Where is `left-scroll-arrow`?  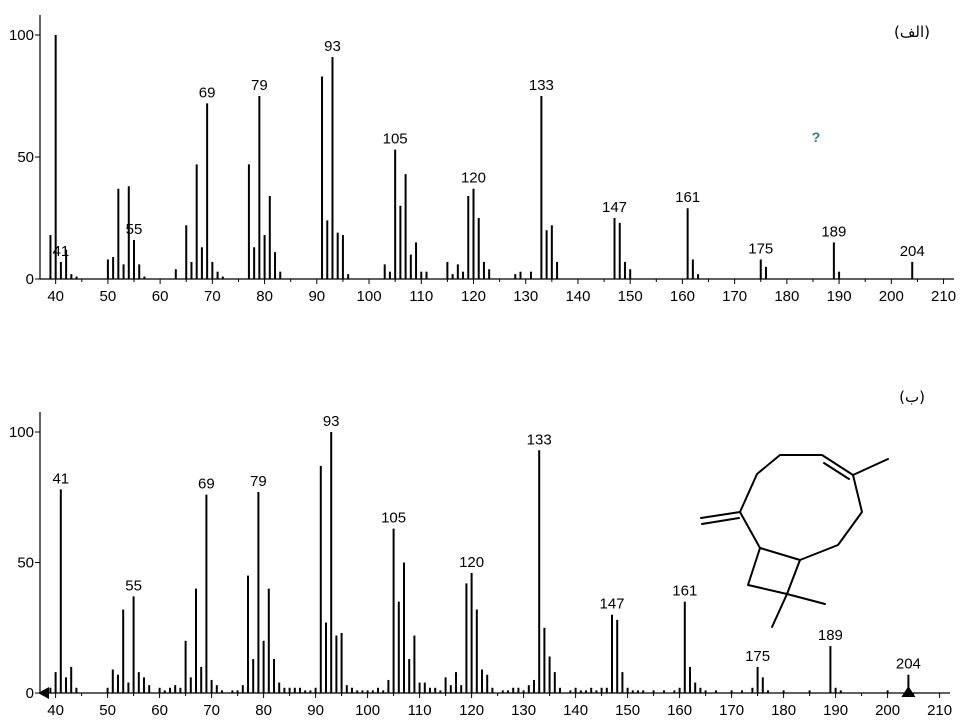 left-scroll-arrow is located at coordinates (43, 693).